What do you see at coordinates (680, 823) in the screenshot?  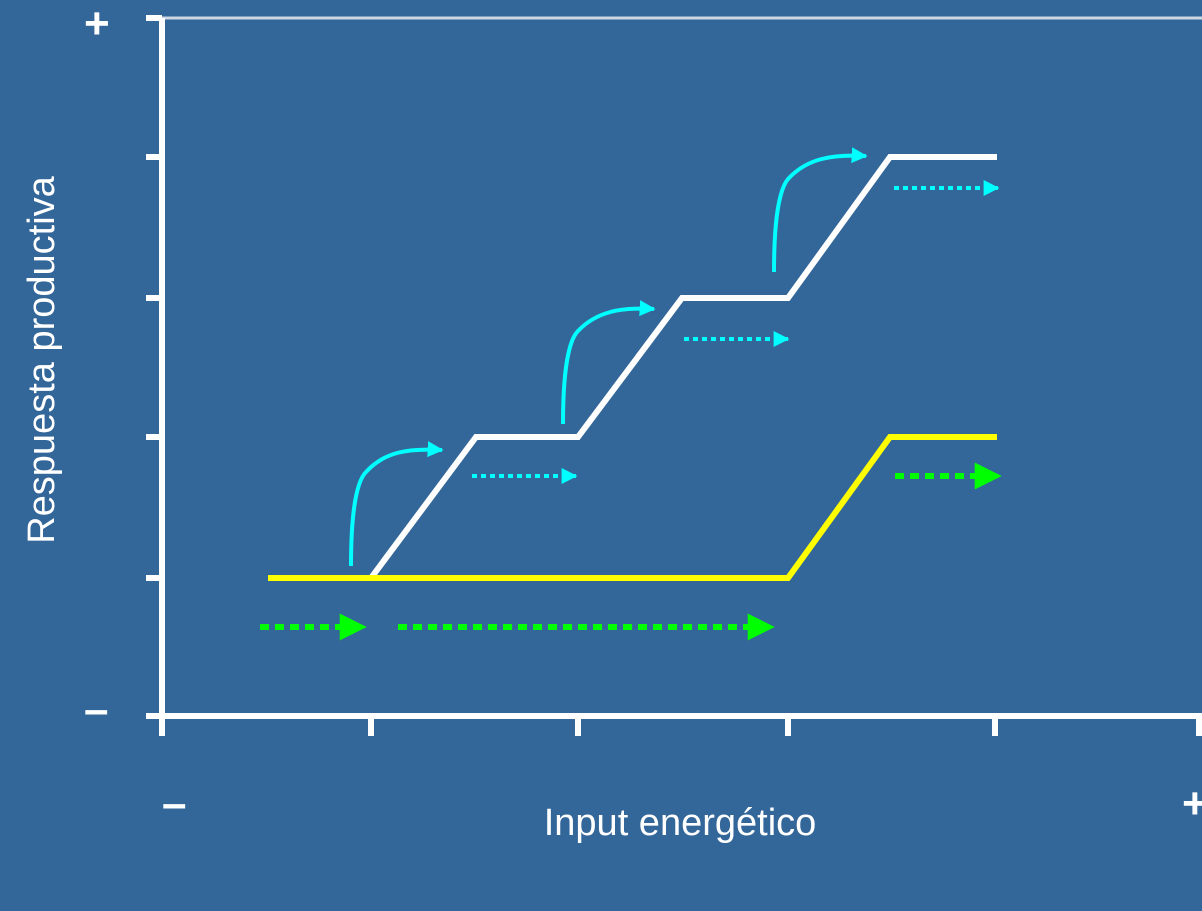 I see `x-axis-title: Input energético` at bounding box center [680, 823].